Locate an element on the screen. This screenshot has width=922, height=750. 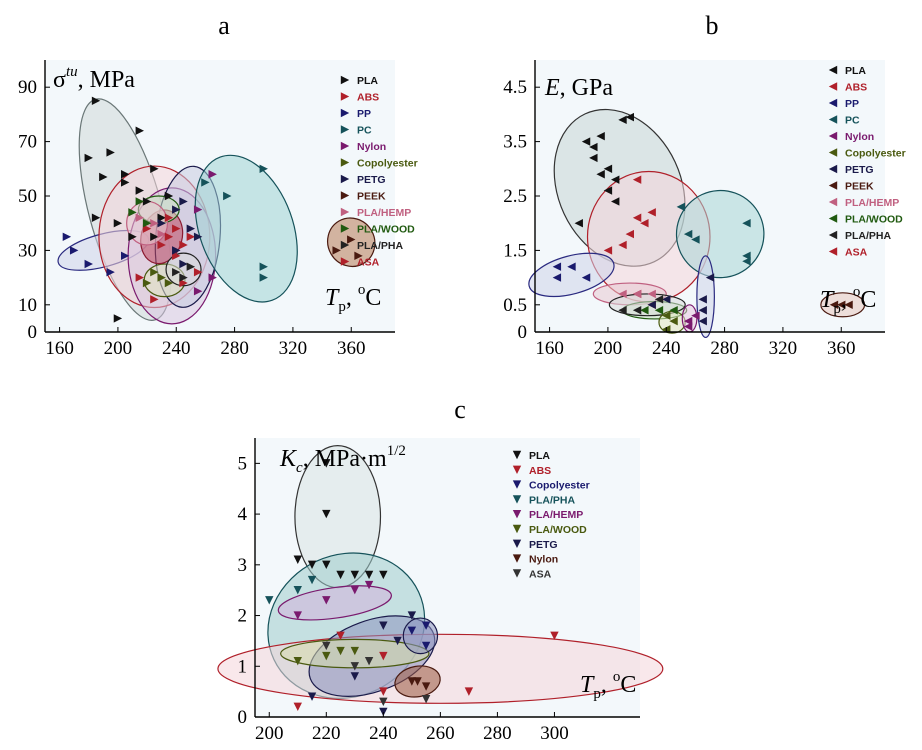
legend-label: PLA/PHA is located at coordinates (868, 236).